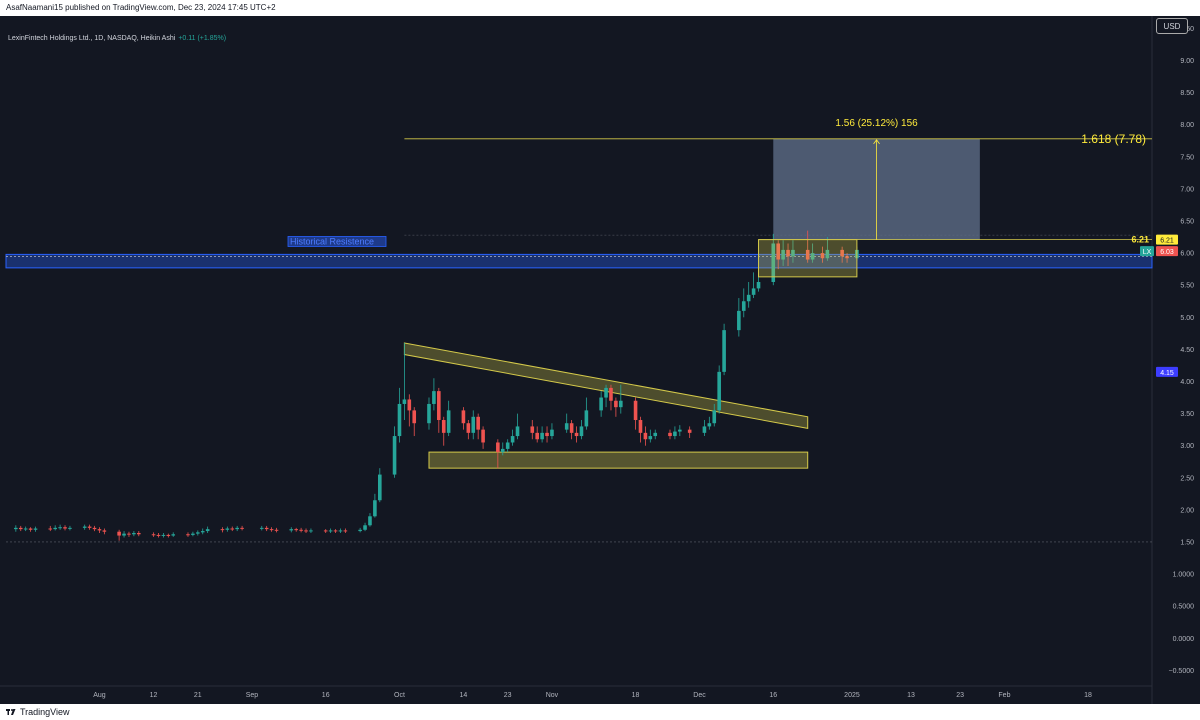 The width and height of the screenshot is (1200, 720). What do you see at coordinates (252, 695) in the screenshot?
I see `time-tick-label: Sep` at bounding box center [252, 695].